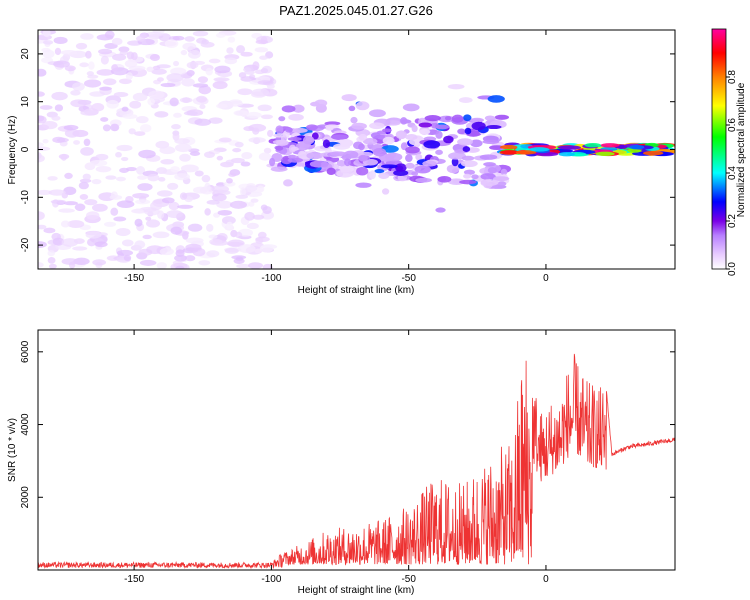  Describe the element at coordinates (12, 450) in the screenshot. I see `snr-ylabel: SNR (10 * v/v)` at that location.